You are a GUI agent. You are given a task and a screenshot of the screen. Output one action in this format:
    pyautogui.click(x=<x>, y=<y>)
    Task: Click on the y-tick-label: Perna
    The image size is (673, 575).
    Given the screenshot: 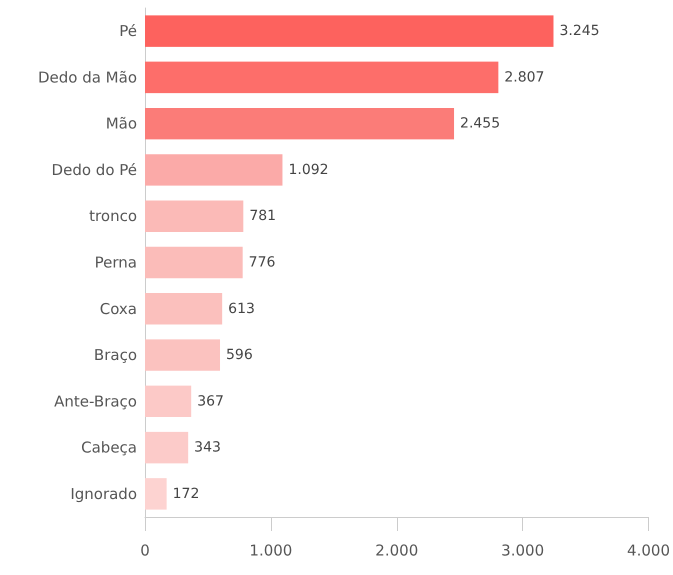 What is the action you would take?
    pyautogui.click(x=115, y=263)
    